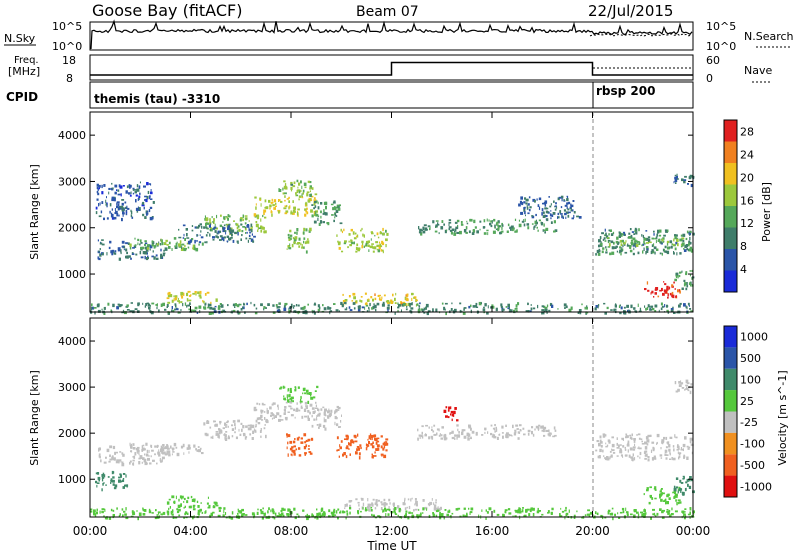 Image resolution: width=800 pixels, height=554 pixels. What do you see at coordinates (769, 36) in the screenshot?
I see `noise-right-label: N.Search` at bounding box center [769, 36].